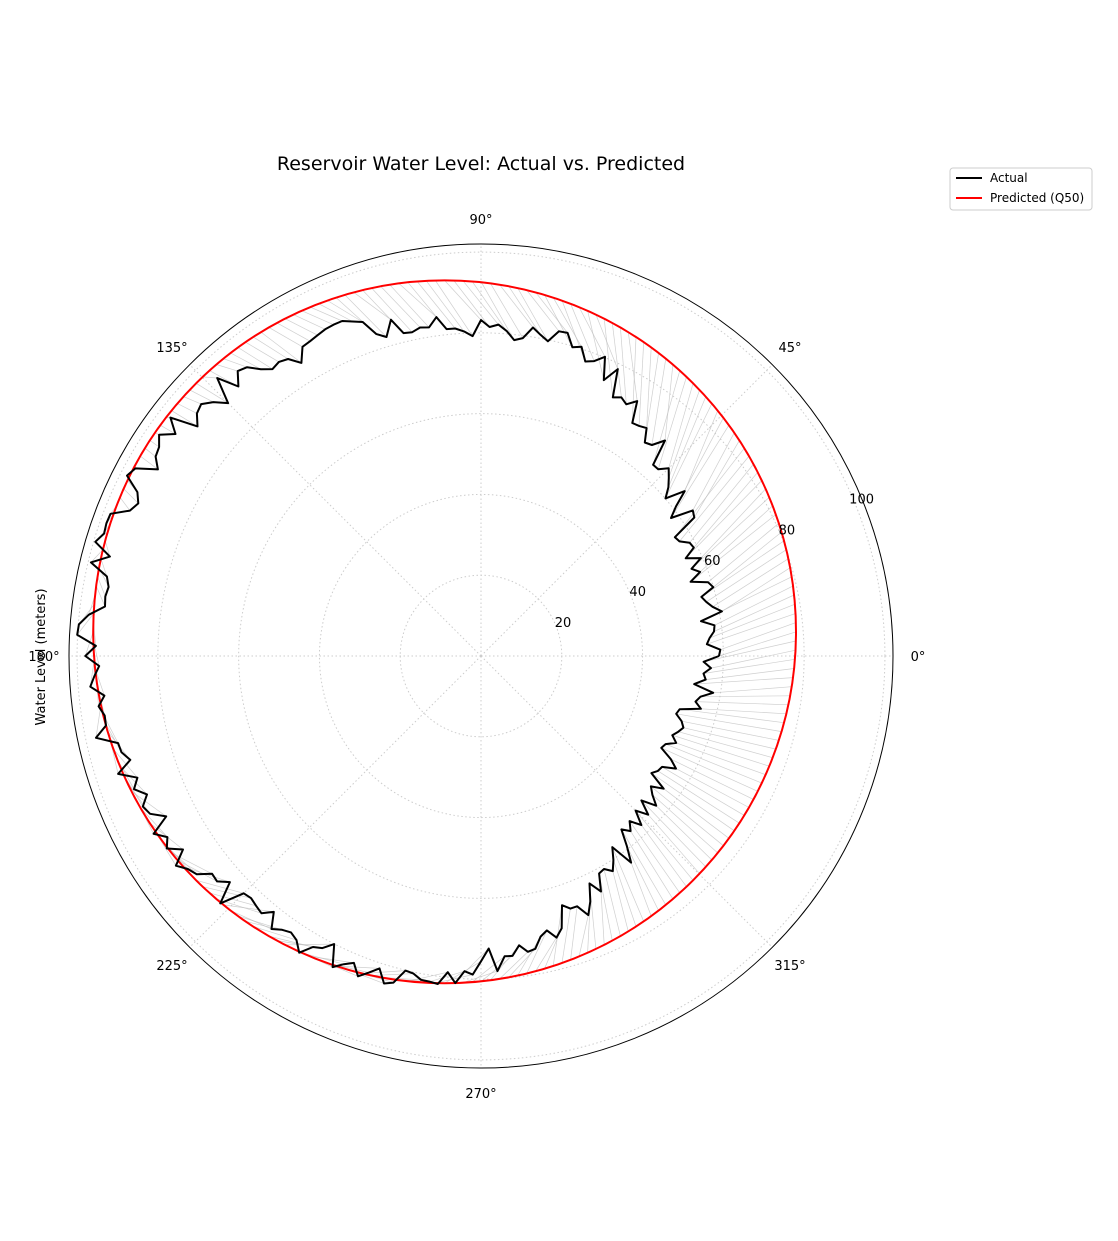  Describe the element at coordinates (918, 657) in the screenshot. I see `angle-tick-label: 0°` at that location.